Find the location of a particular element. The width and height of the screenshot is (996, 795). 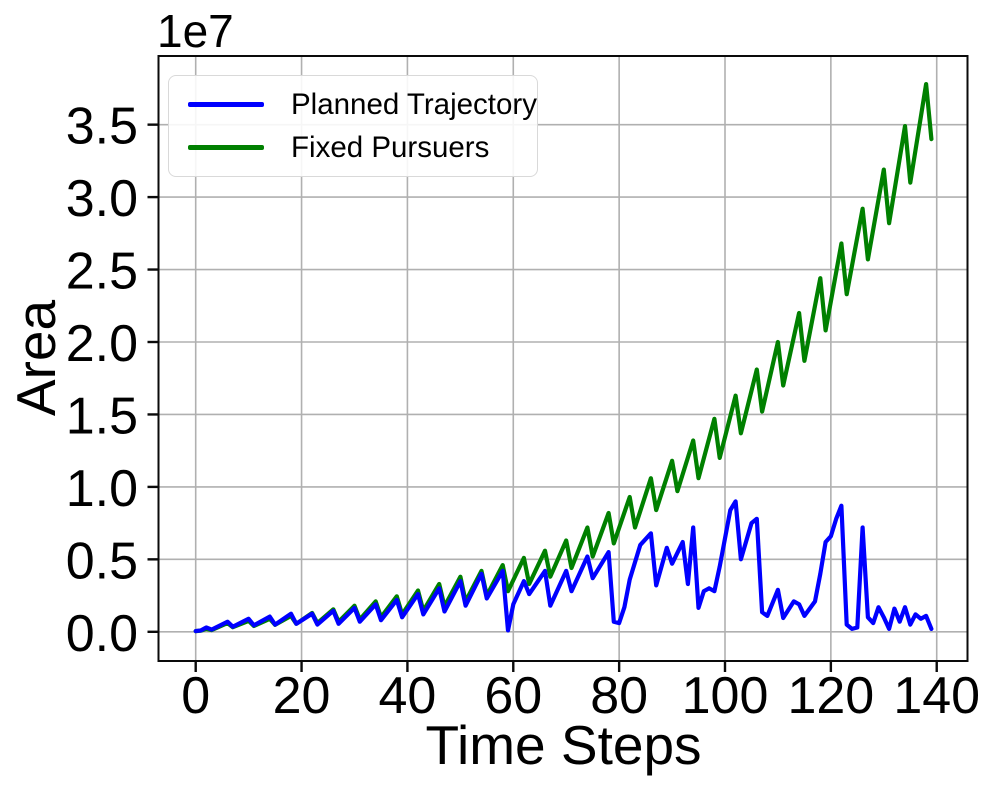

x-tick-label: 0 is located at coordinates (195, 696).